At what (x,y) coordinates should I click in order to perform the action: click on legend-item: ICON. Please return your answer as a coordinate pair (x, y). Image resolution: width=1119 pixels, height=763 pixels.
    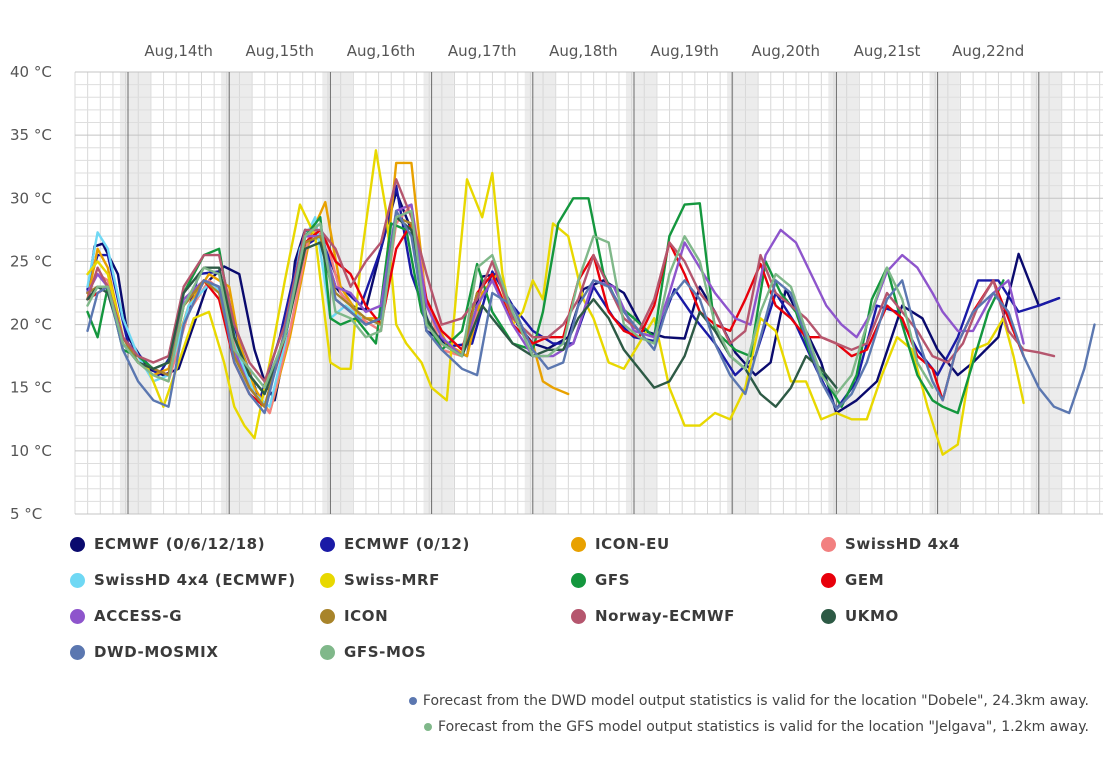
    Looking at the image, I should click on (354, 616).